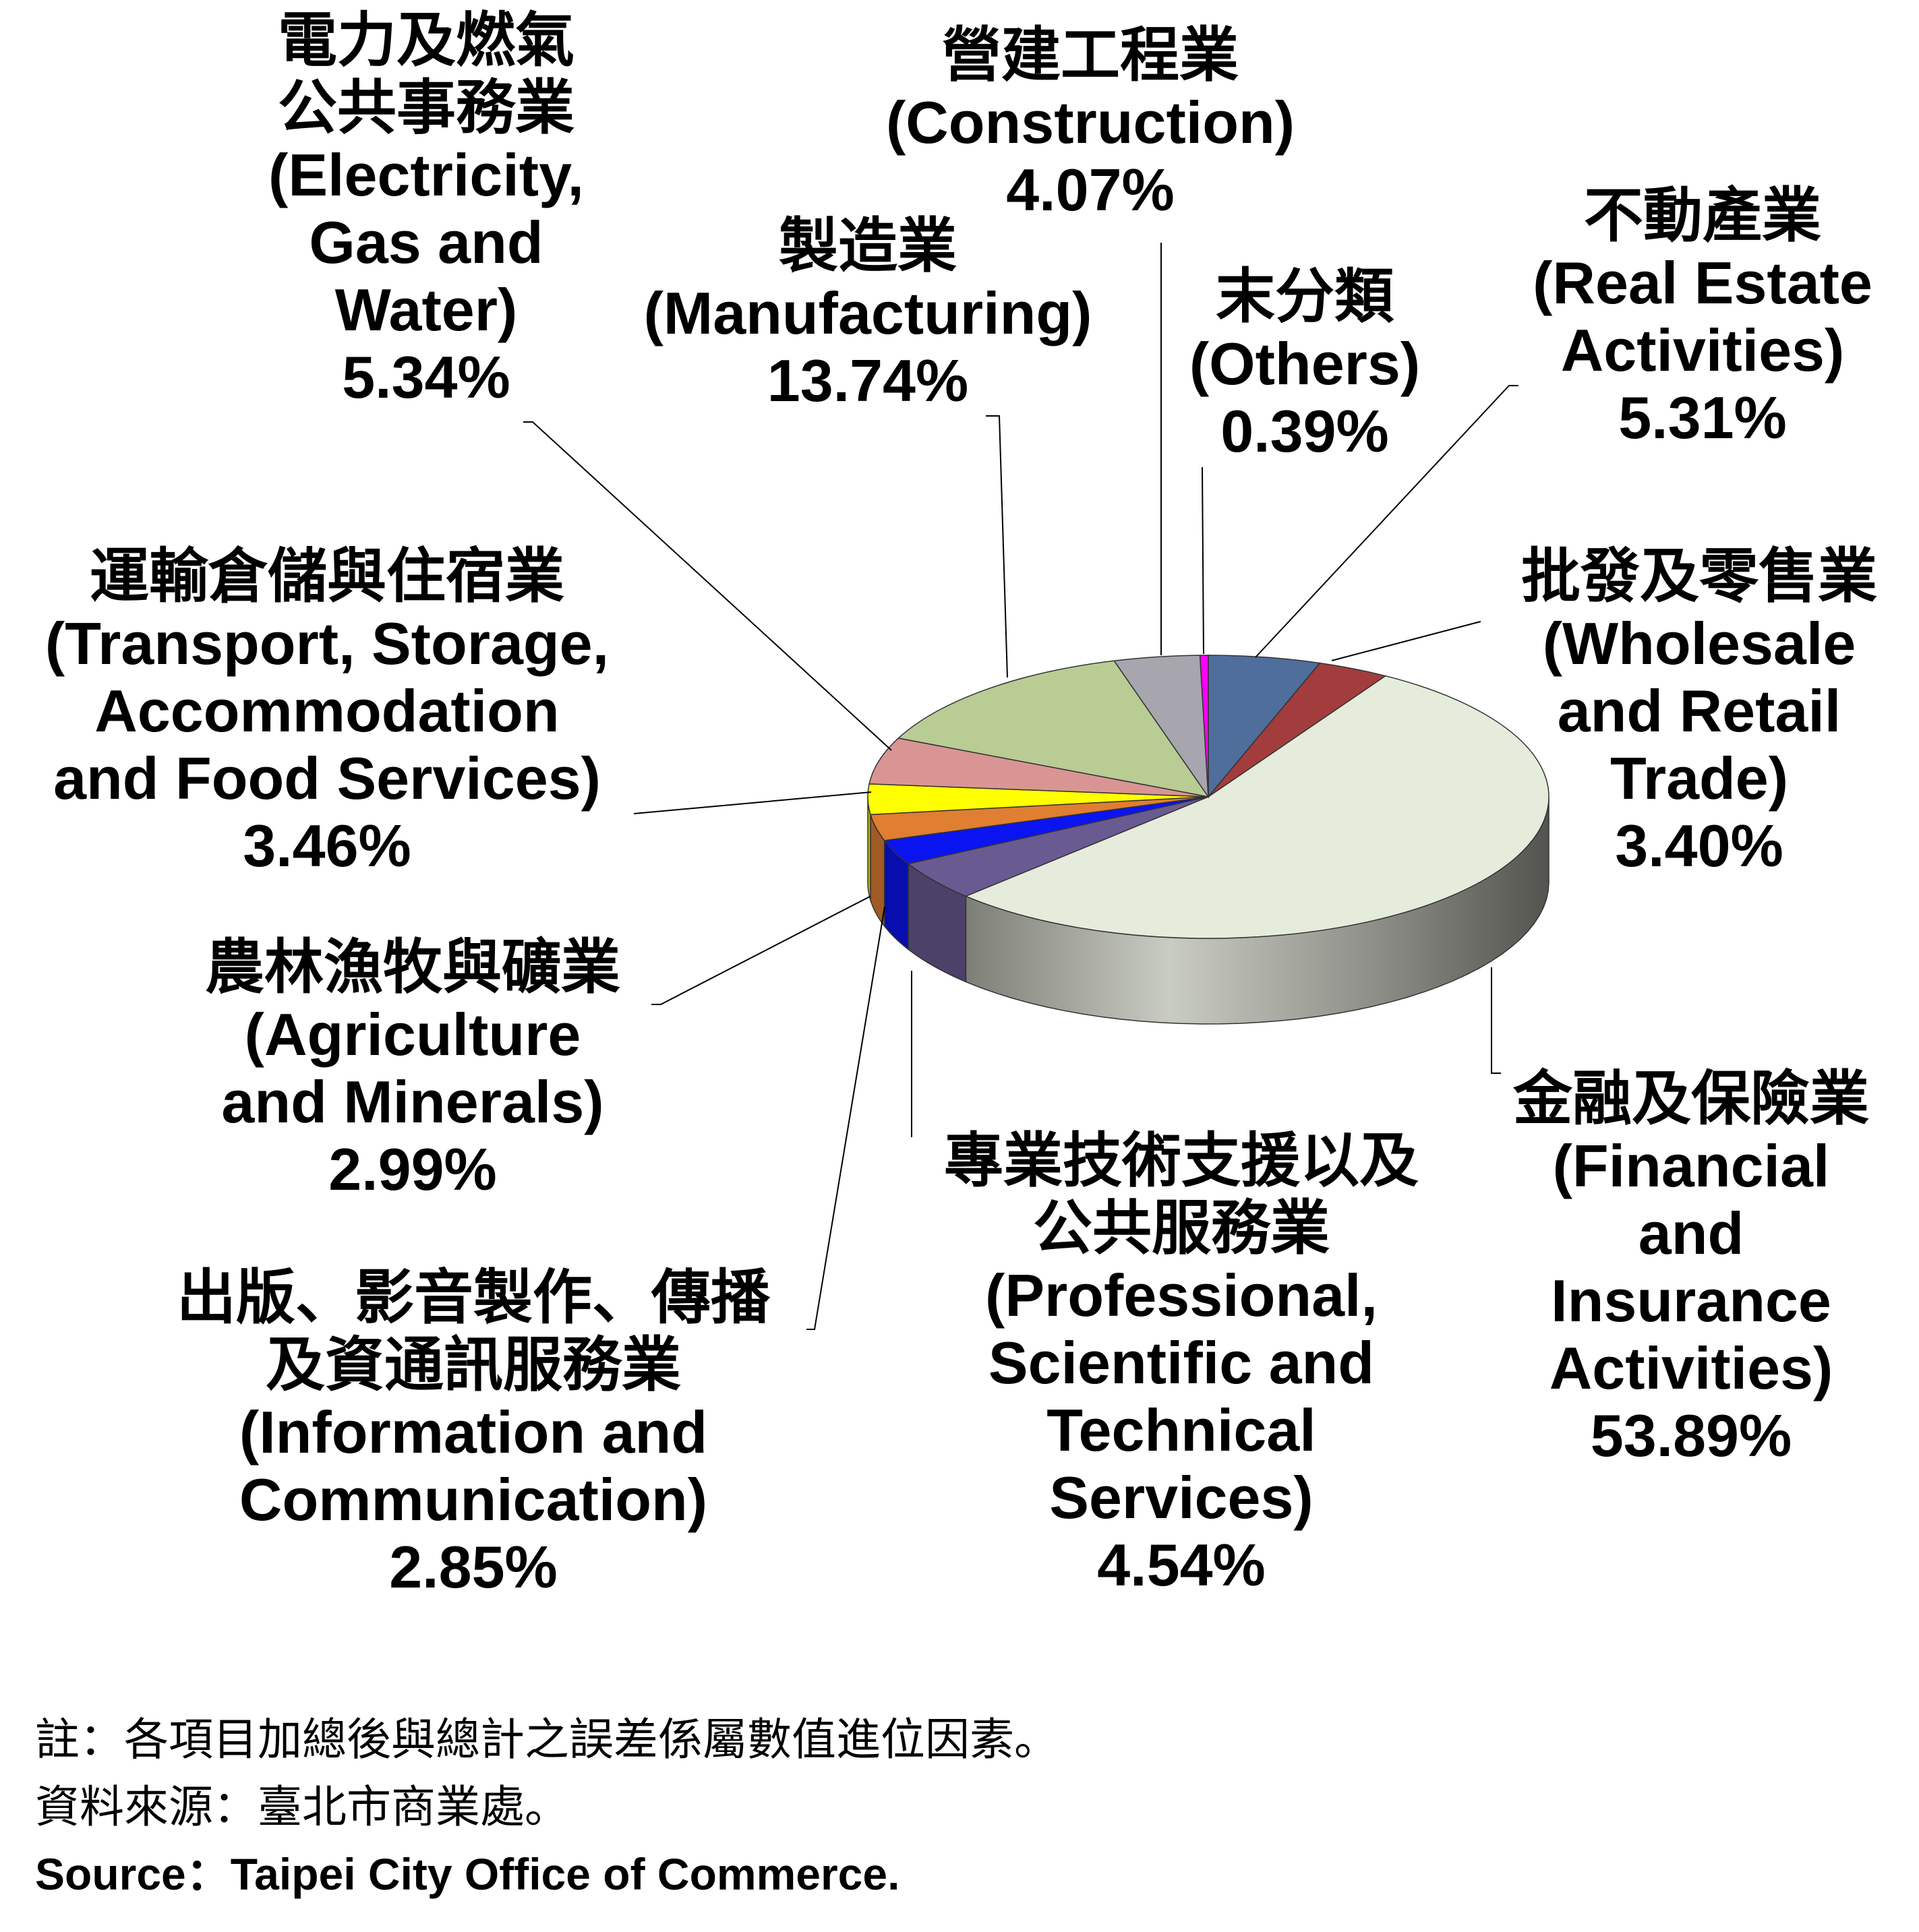 The height and width of the screenshot is (1932, 1919). I want to click on label-professional-en: (Professional,, so click(1181, 1295).